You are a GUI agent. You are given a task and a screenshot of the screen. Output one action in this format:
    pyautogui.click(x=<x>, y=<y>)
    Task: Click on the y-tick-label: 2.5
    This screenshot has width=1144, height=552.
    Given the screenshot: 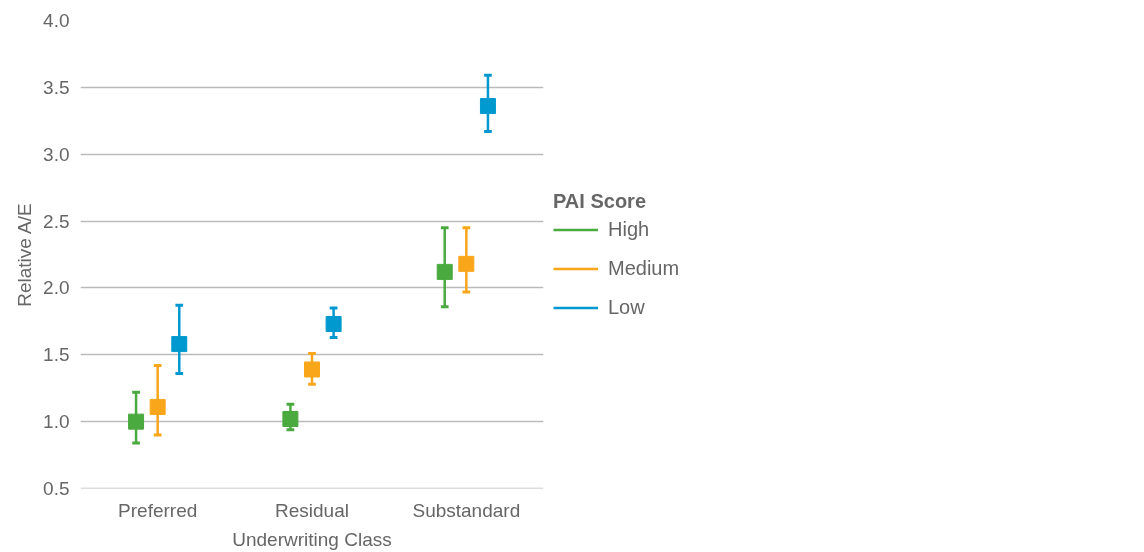 What is the action you would take?
    pyautogui.click(x=56, y=221)
    